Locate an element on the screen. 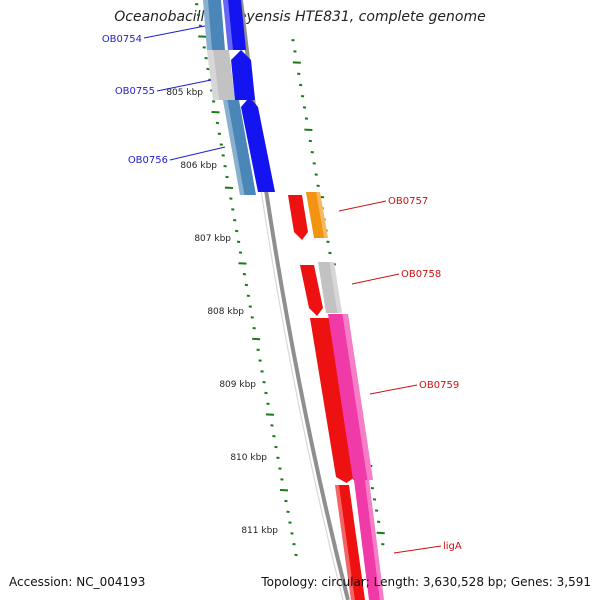 This screenshot has height=600, width=600. scale-label: 806 kbp is located at coordinates (198, 166).